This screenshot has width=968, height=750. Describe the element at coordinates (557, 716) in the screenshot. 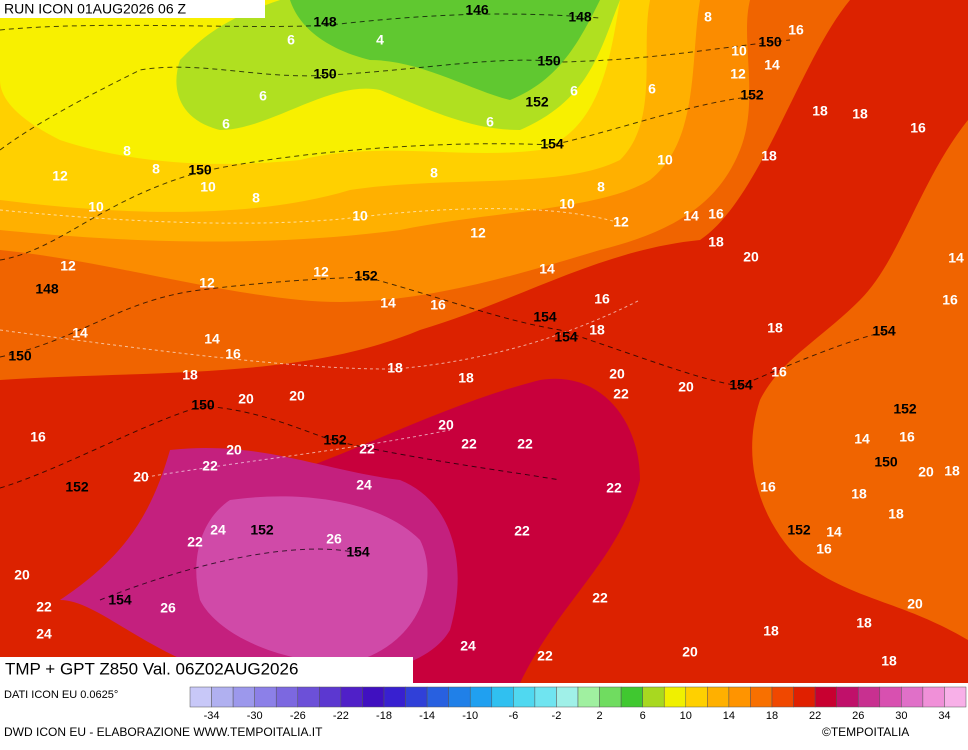

I see `colorbar-tick-label: -2` at that location.